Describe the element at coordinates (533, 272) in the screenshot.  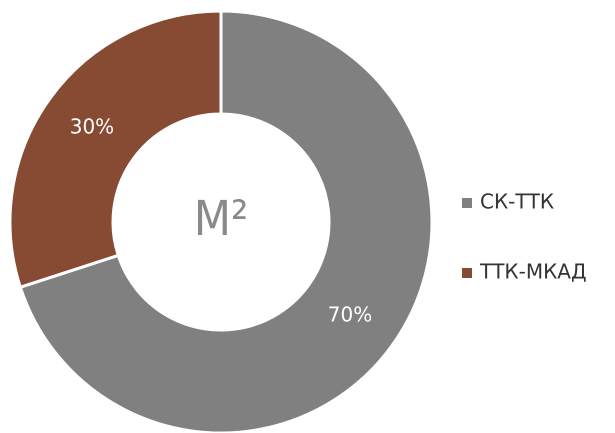
I see `legend-label: ТТК-МКАД` at that location.